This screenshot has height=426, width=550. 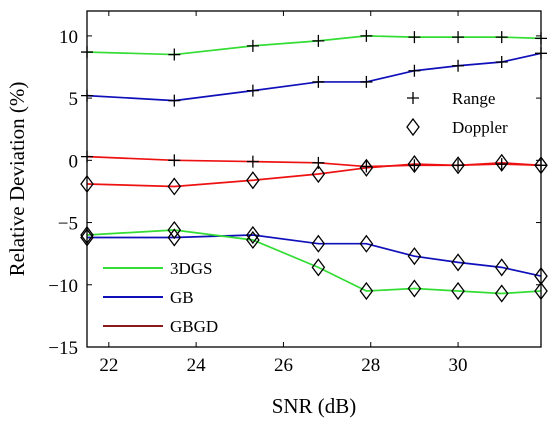 What do you see at coordinates (457, 113) in the screenshot?
I see `legend-markers: Range Doppler` at bounding box center [457, 113].